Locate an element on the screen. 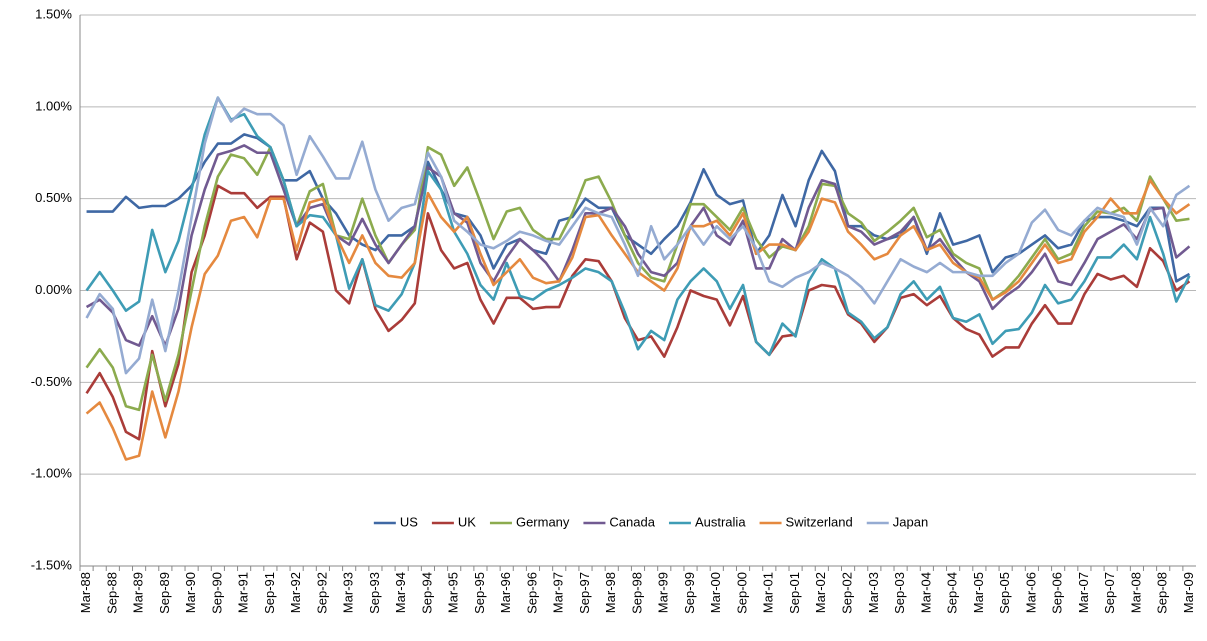  legend-label: Japan is located at coordinates (910, 521).